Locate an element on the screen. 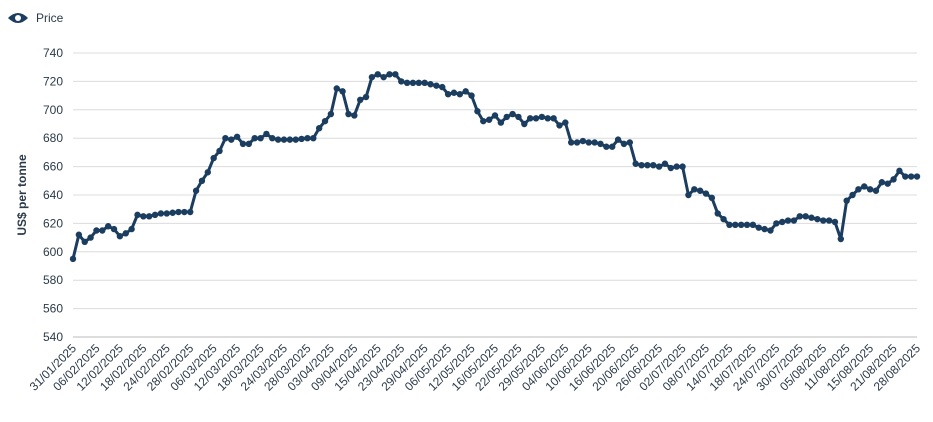 This screenshot has height=422, width=933. y-tick-label: 700 is located at coordinates (53, 110).